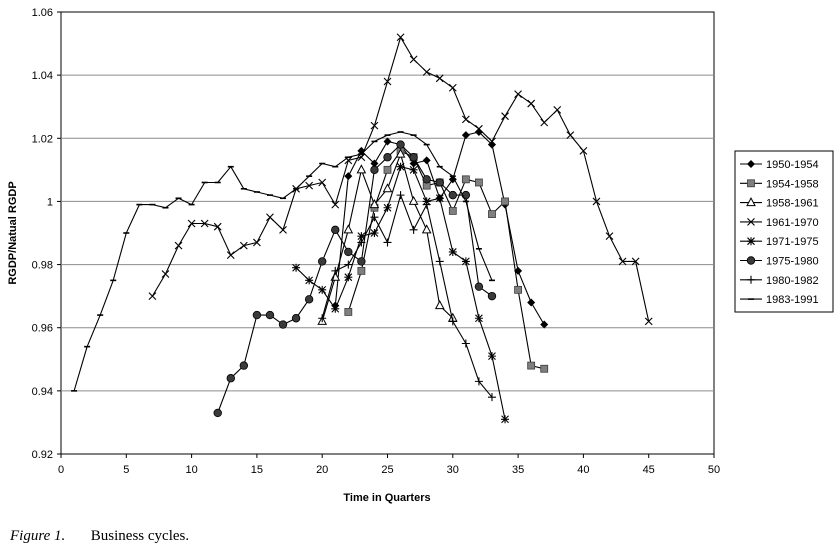 The height and width of the screenshot is (558, 838). What do you see at coordinates (407, 296) in the screenshot?
I see `series-1980-1982` at bounding box center [407, 296].